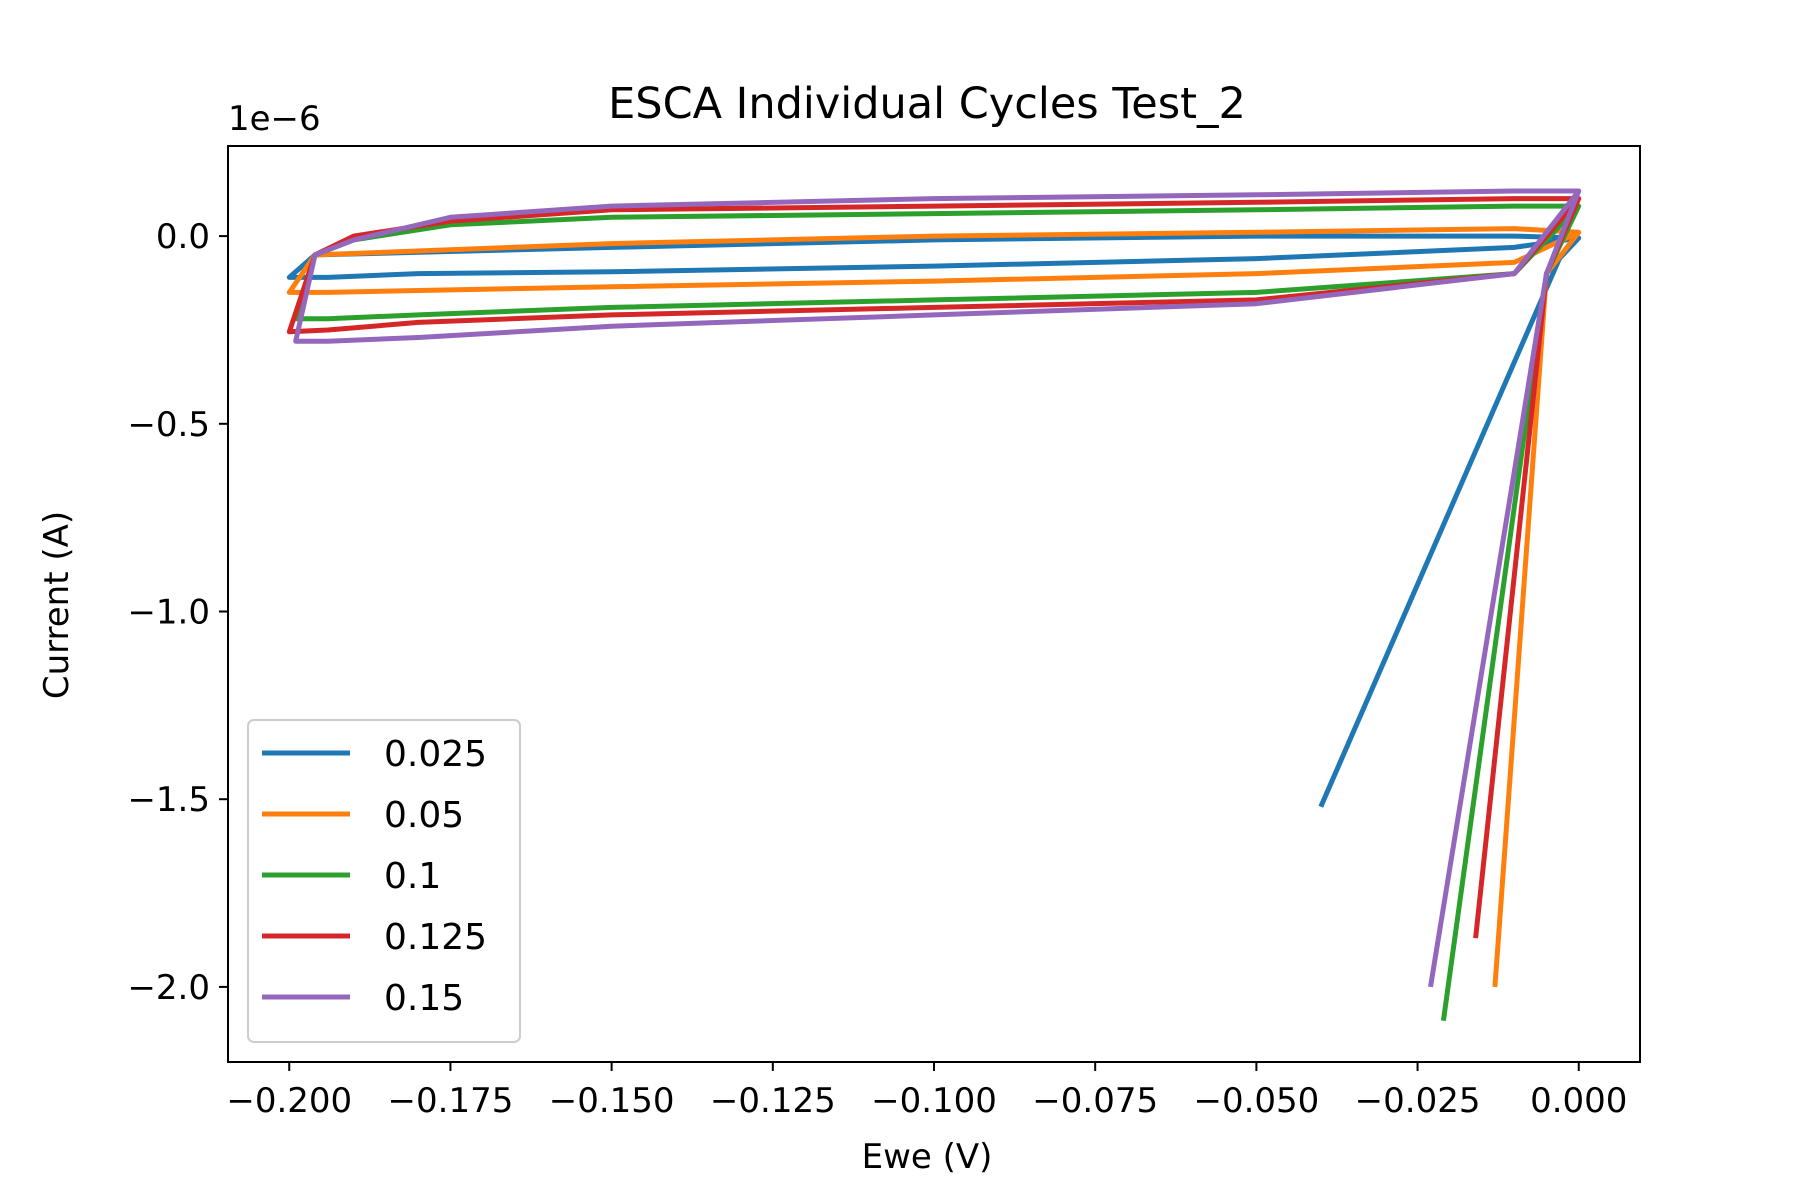 The image size is (1800, 1200). What do you see at coordinates (934, 1101) in the screenshot?
I see `x-tick-label: −0.100` at bounding box center [934, 1101].